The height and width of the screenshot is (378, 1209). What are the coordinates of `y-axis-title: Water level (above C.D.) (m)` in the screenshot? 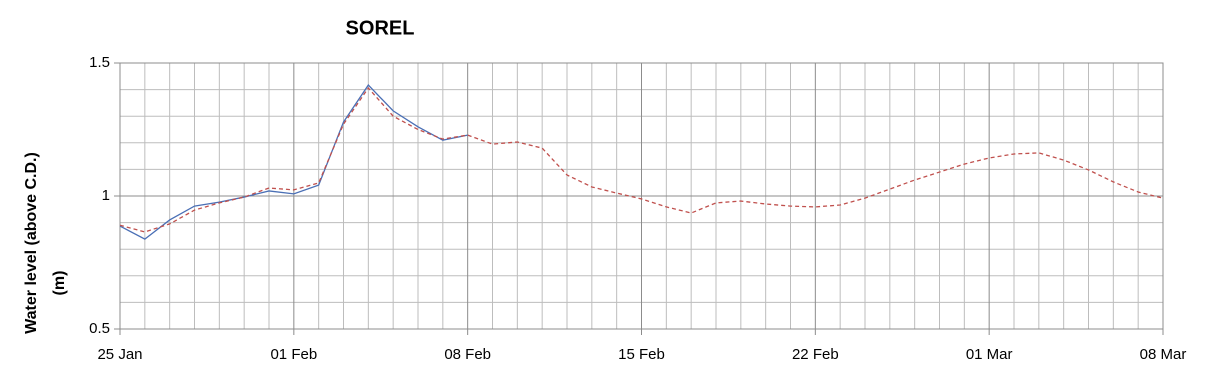 It's located at (45, 243).